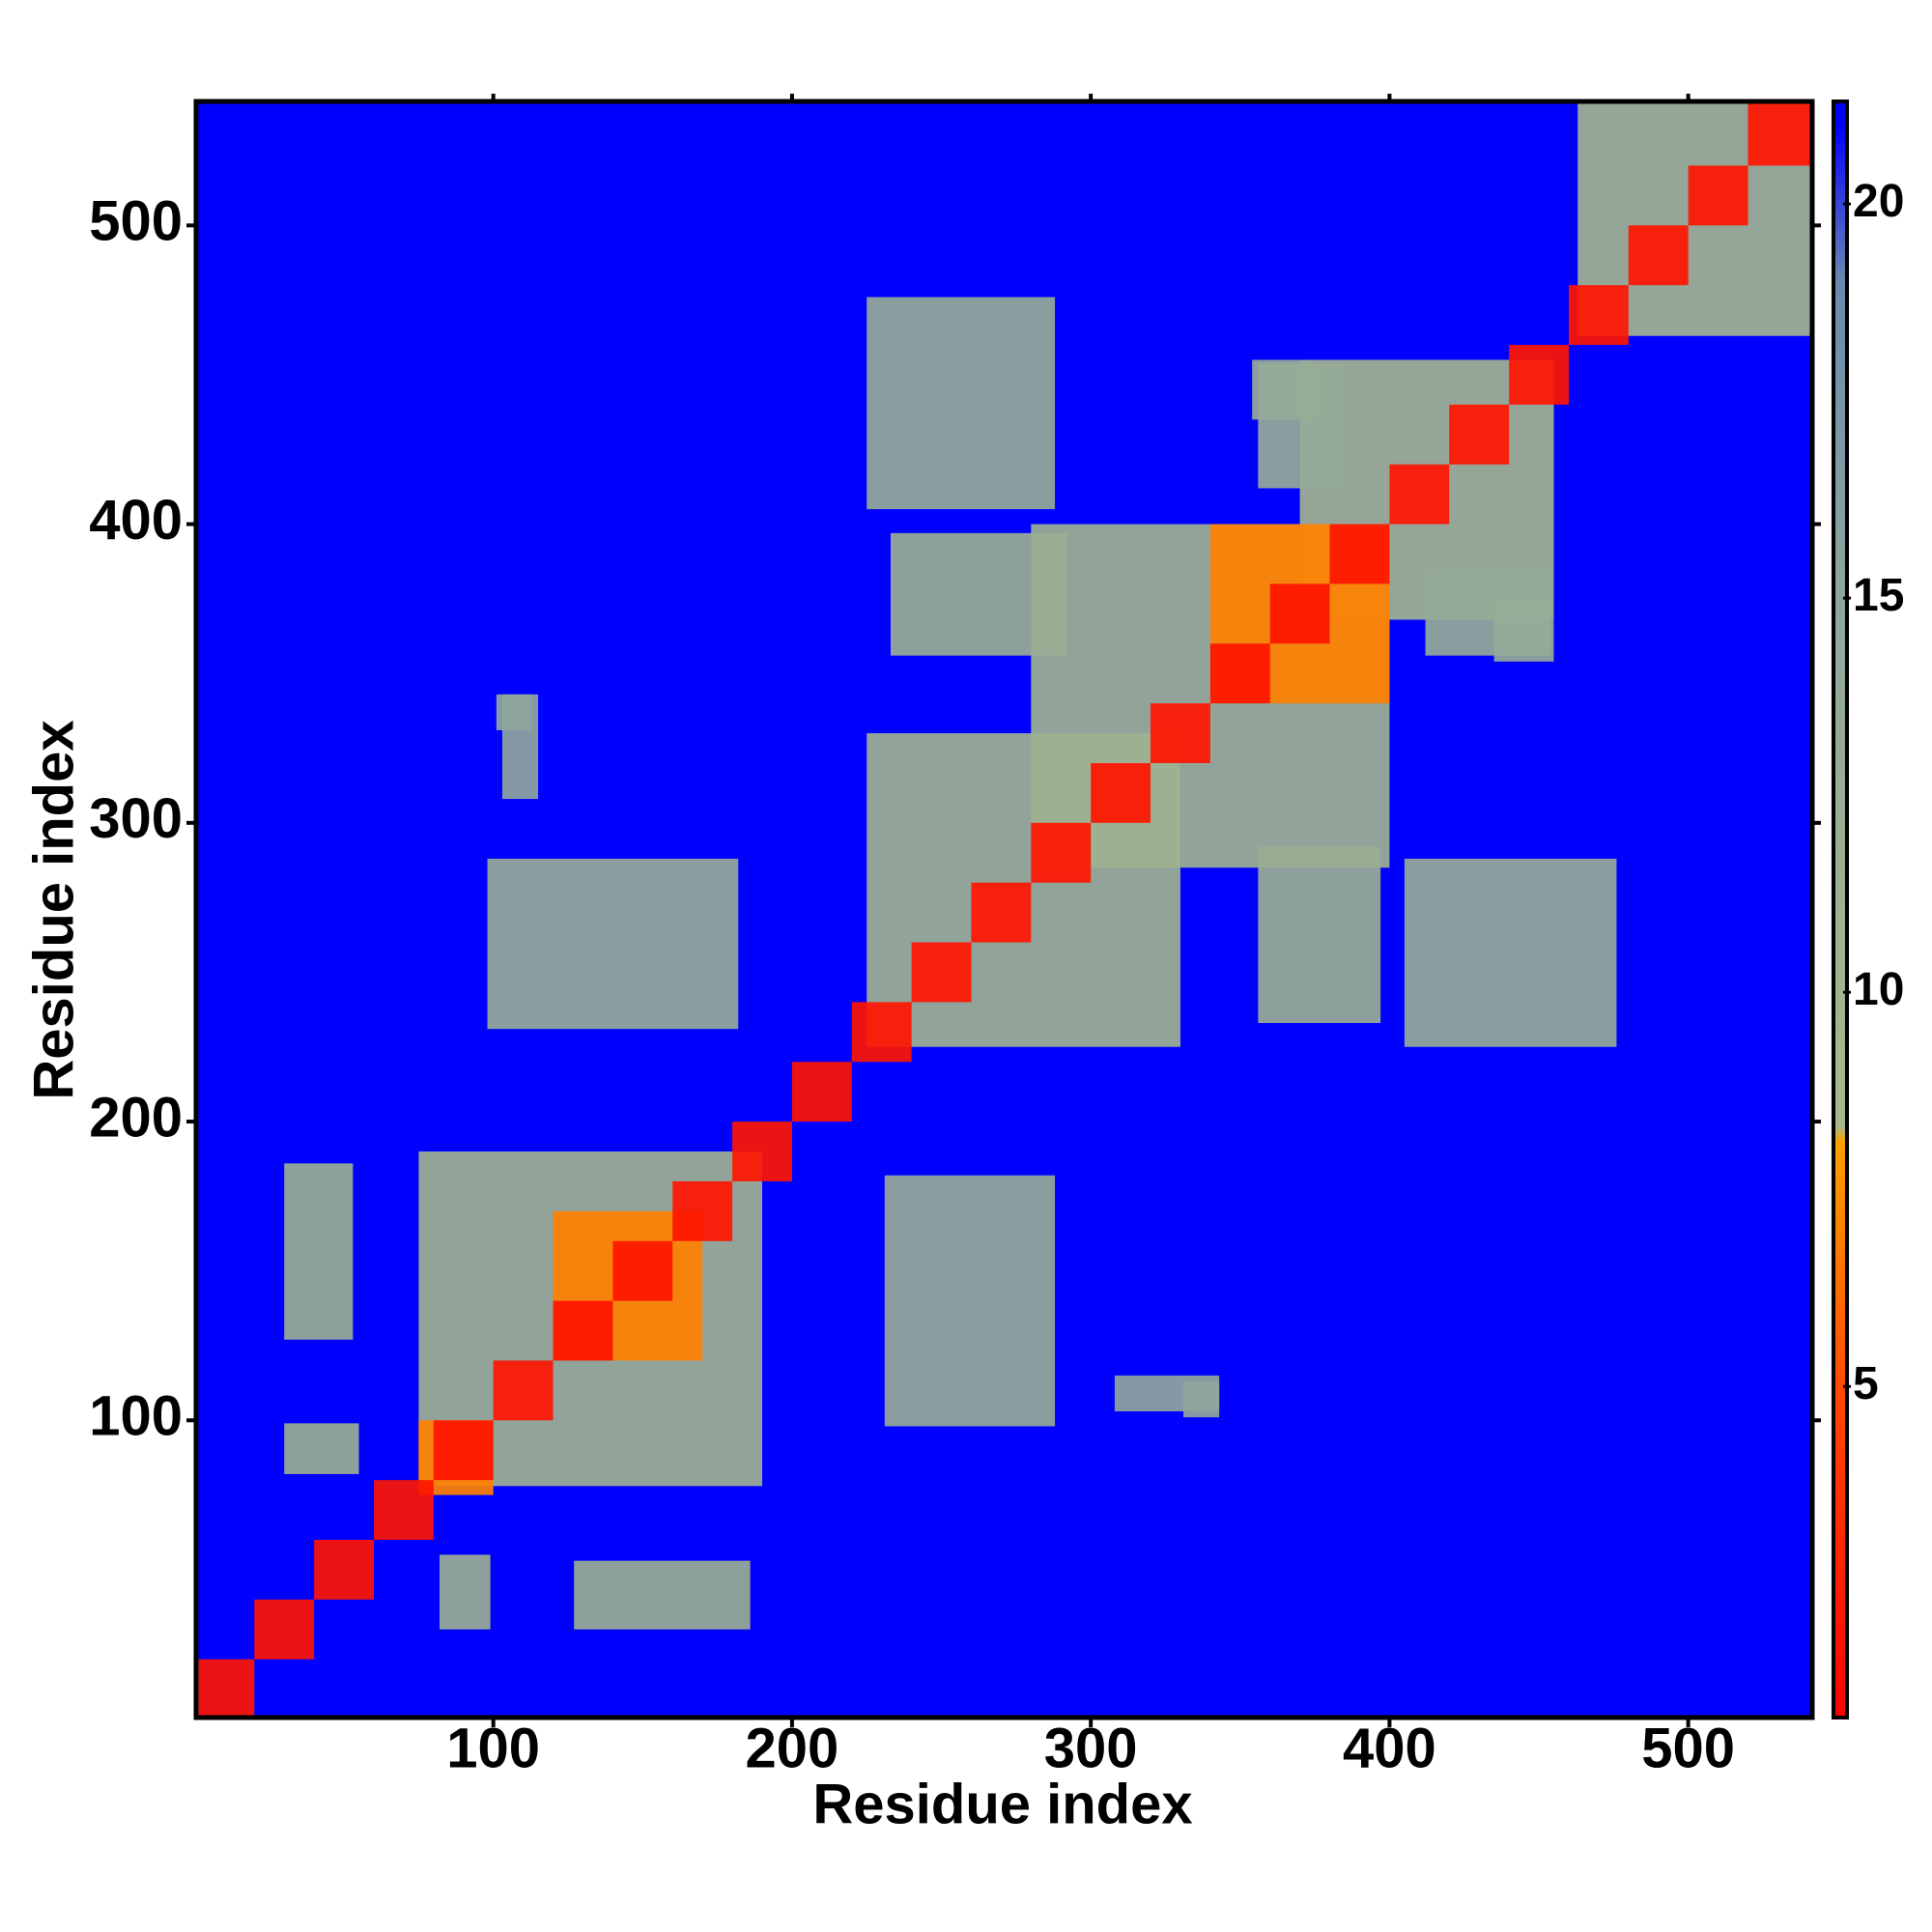  I want to click on colorbar-tick-label: 15, so click(1878, 595).